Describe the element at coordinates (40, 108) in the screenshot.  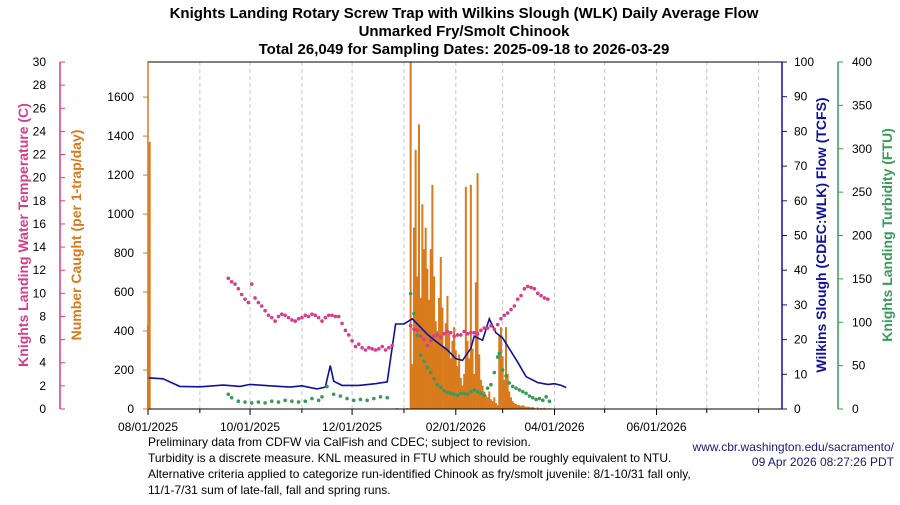
I see `temp-tick-label: 26` at that location.